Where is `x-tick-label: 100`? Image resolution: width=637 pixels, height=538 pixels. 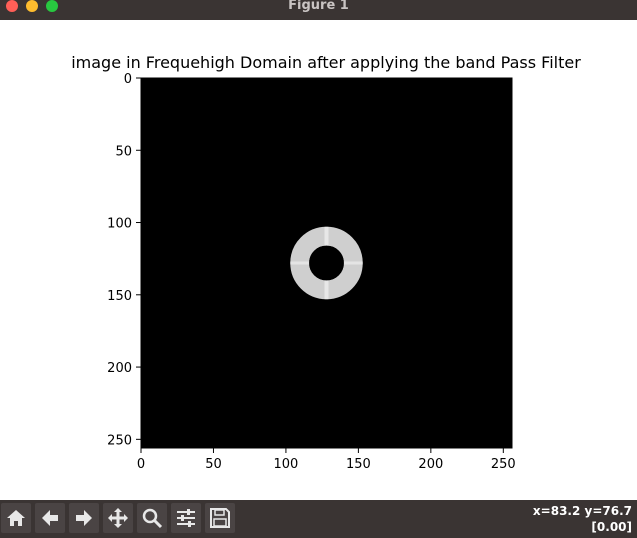 x-tick-label: 100 is located at coordinates (286, 464).